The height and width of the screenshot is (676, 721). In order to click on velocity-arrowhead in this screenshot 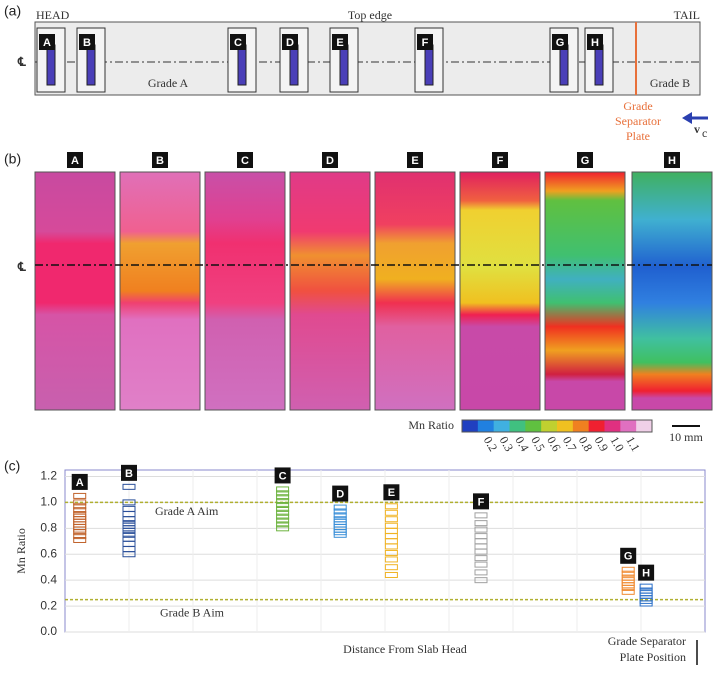, I will do `click(687, 118)`.